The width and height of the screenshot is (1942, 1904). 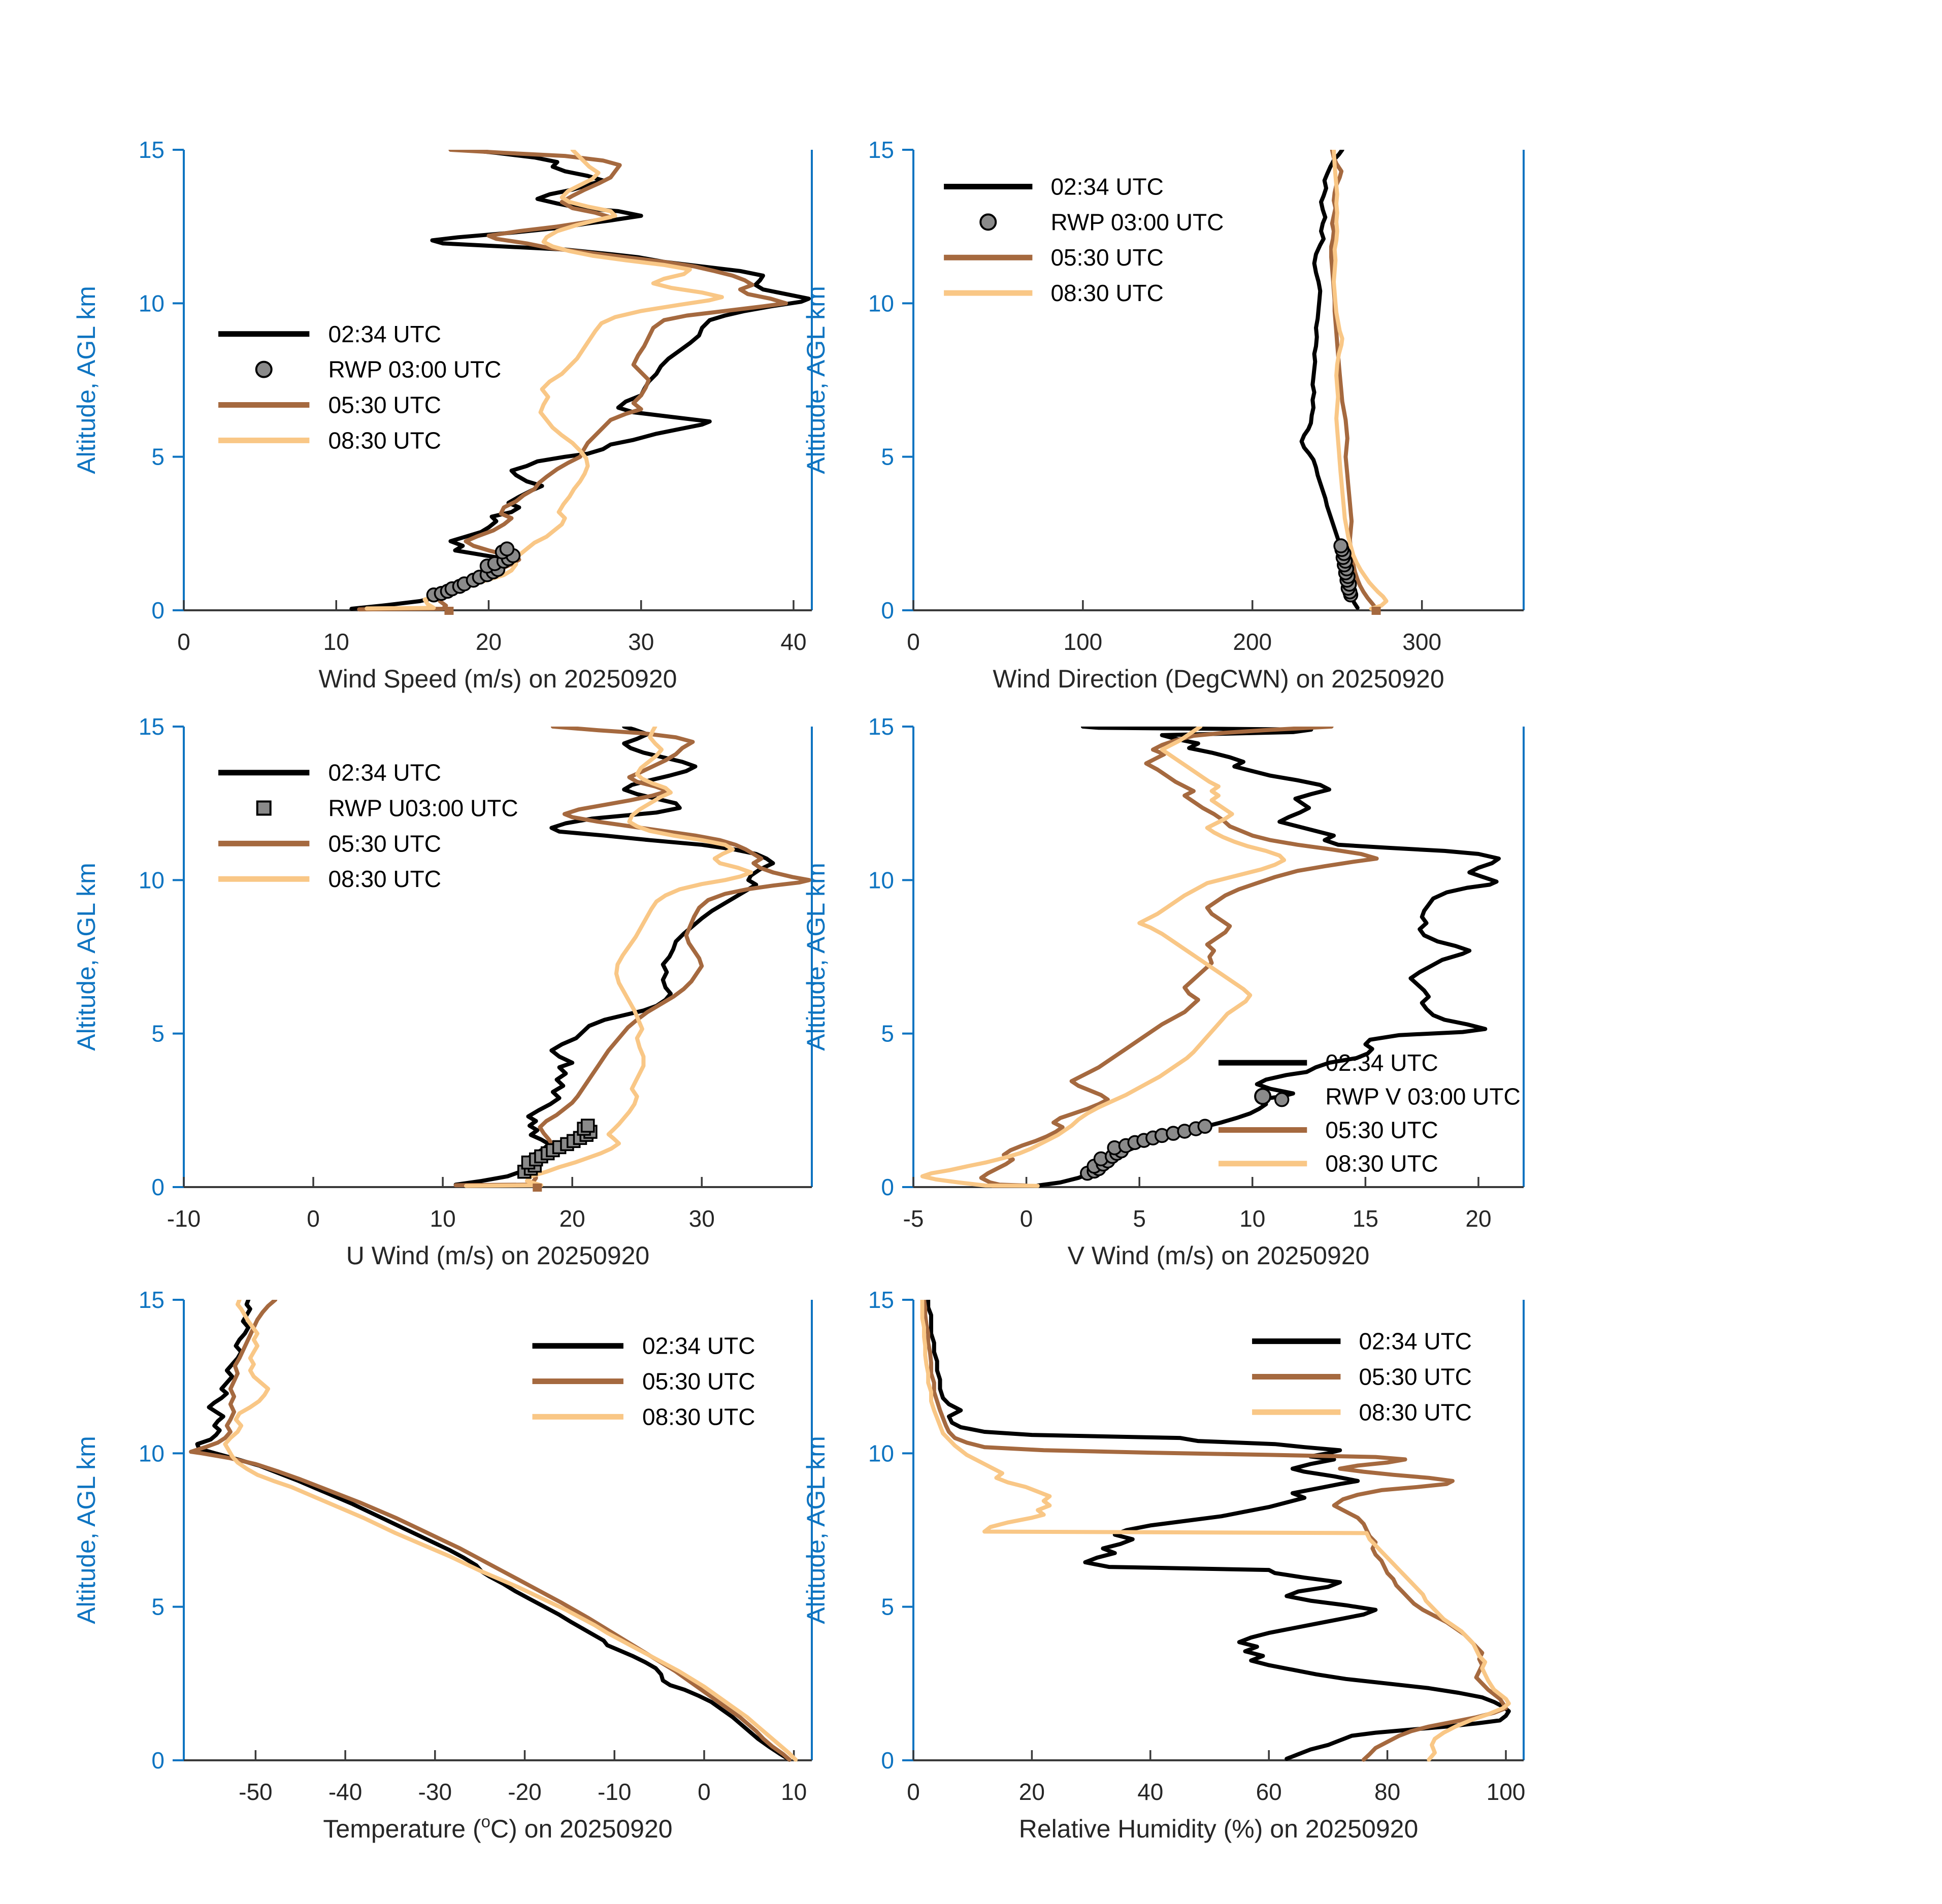 What do you see at coordinates (415, 369) in the screenshot?
I see `wind-speed-legend-label: RWP 03:00 UTC` at bounding box center [415, 369].